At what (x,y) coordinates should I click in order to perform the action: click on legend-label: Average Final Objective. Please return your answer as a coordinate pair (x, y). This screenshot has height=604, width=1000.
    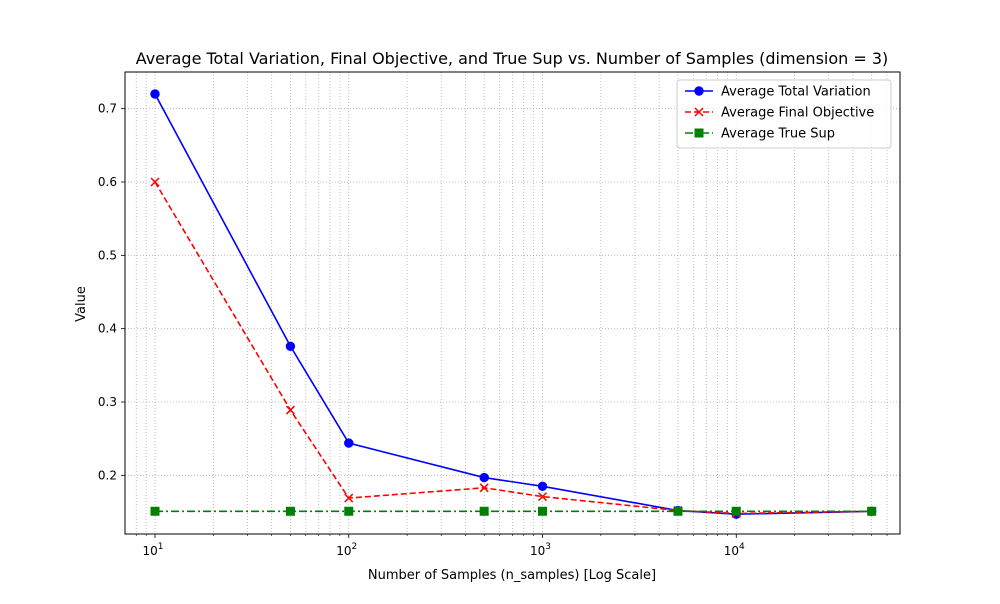
    Looking at the image, I should click on (797, 113).